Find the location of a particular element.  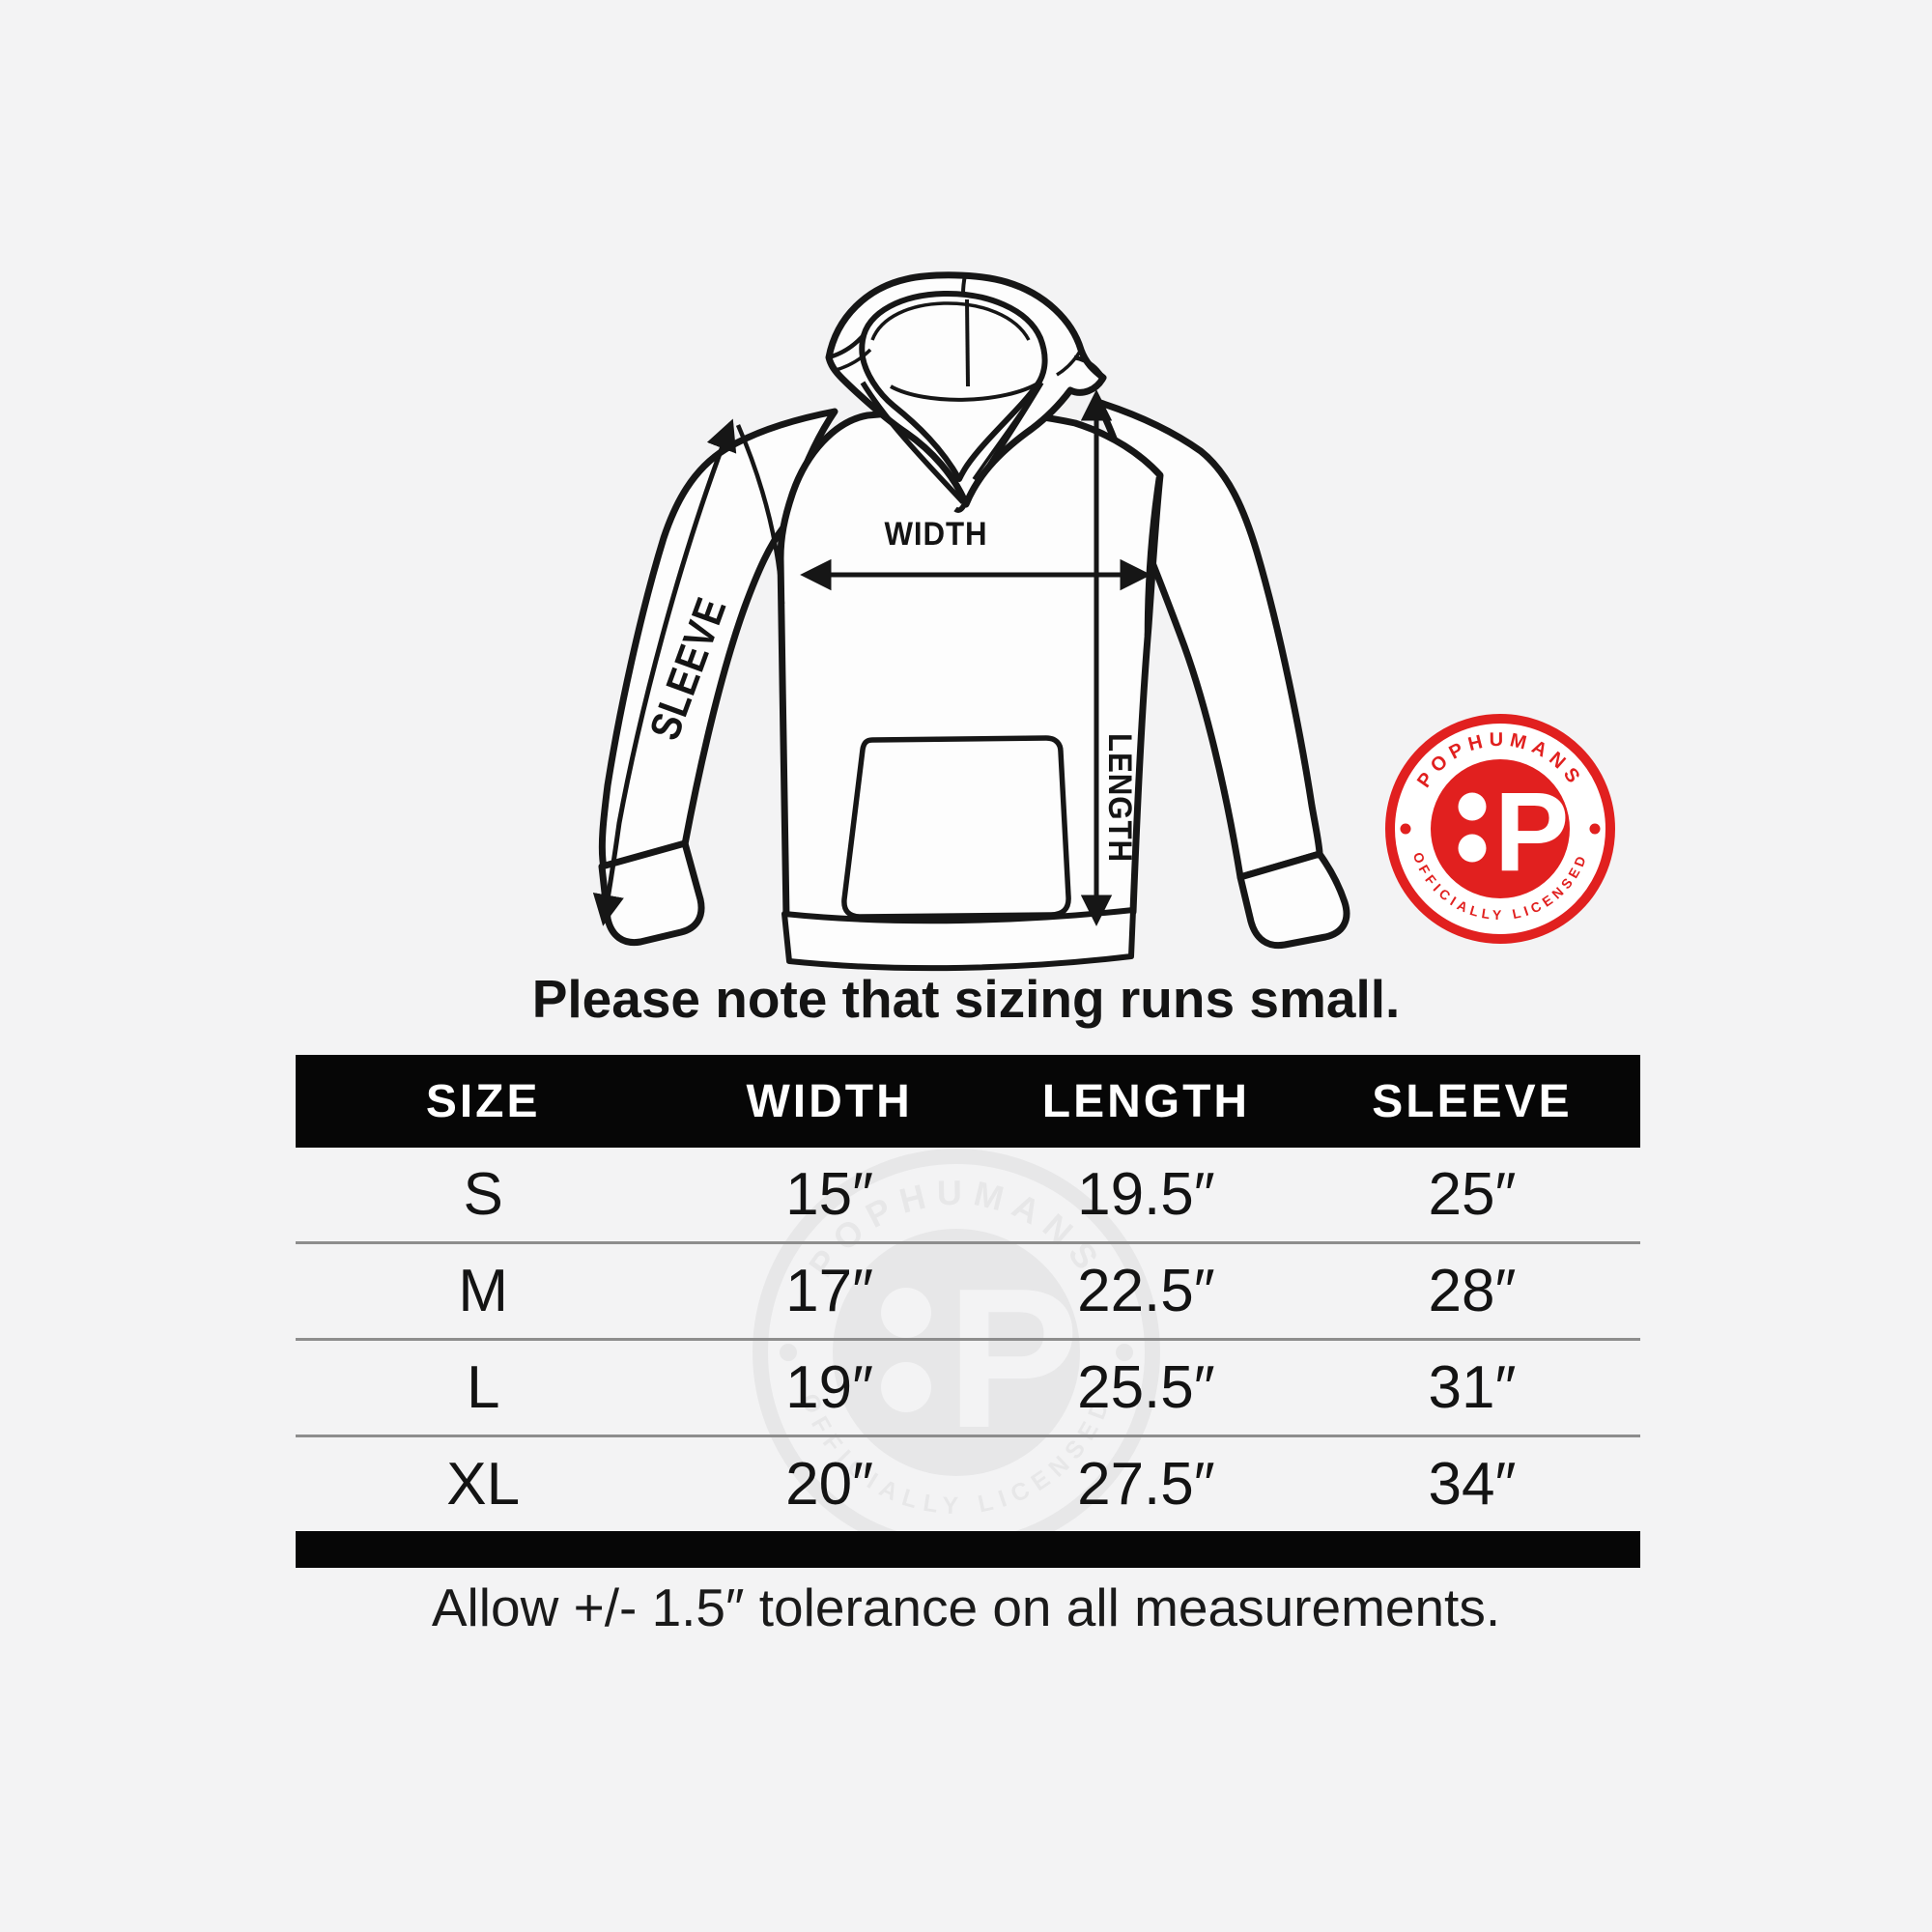

length-cell: 27.5″ is located at coordinates (1146, 1484).